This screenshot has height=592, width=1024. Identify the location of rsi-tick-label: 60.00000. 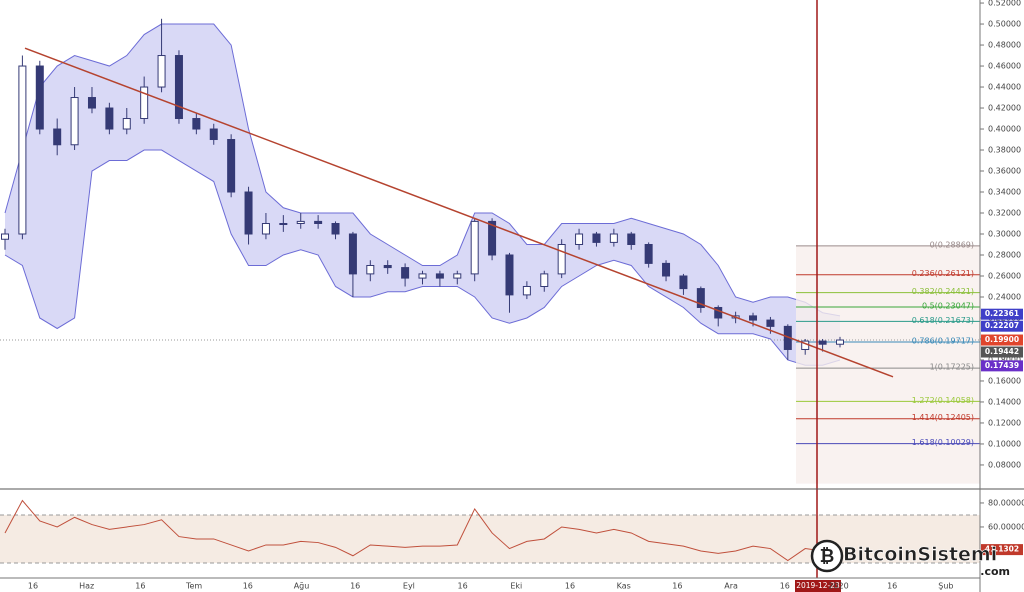
(1006, 526).